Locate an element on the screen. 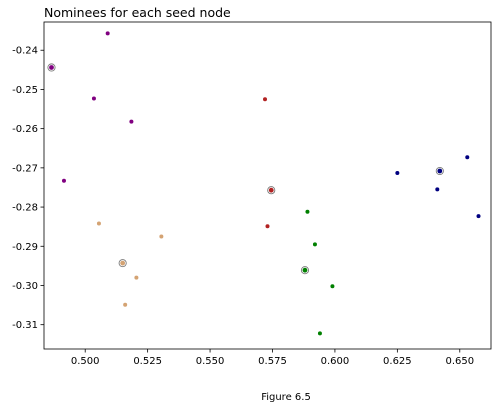  y-tick-label: -0.27 is located at coordinates (25, 168).